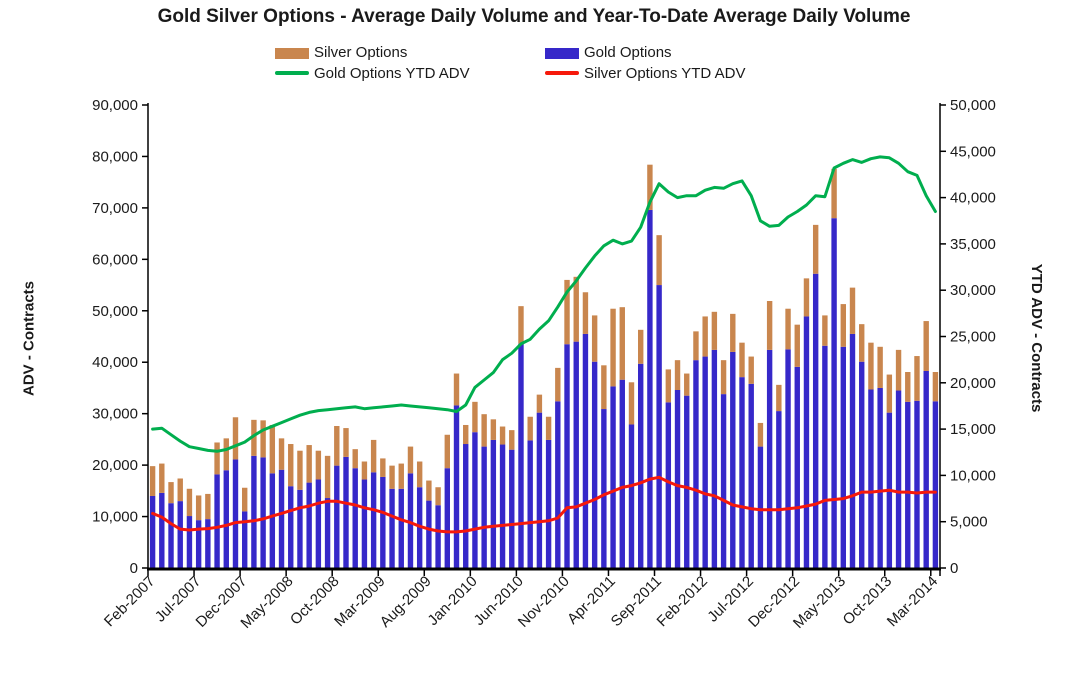  Describe the element at coordinates (973, 337) in the screenshot. I see `right-axis-tick-label: 25,000` at that location.